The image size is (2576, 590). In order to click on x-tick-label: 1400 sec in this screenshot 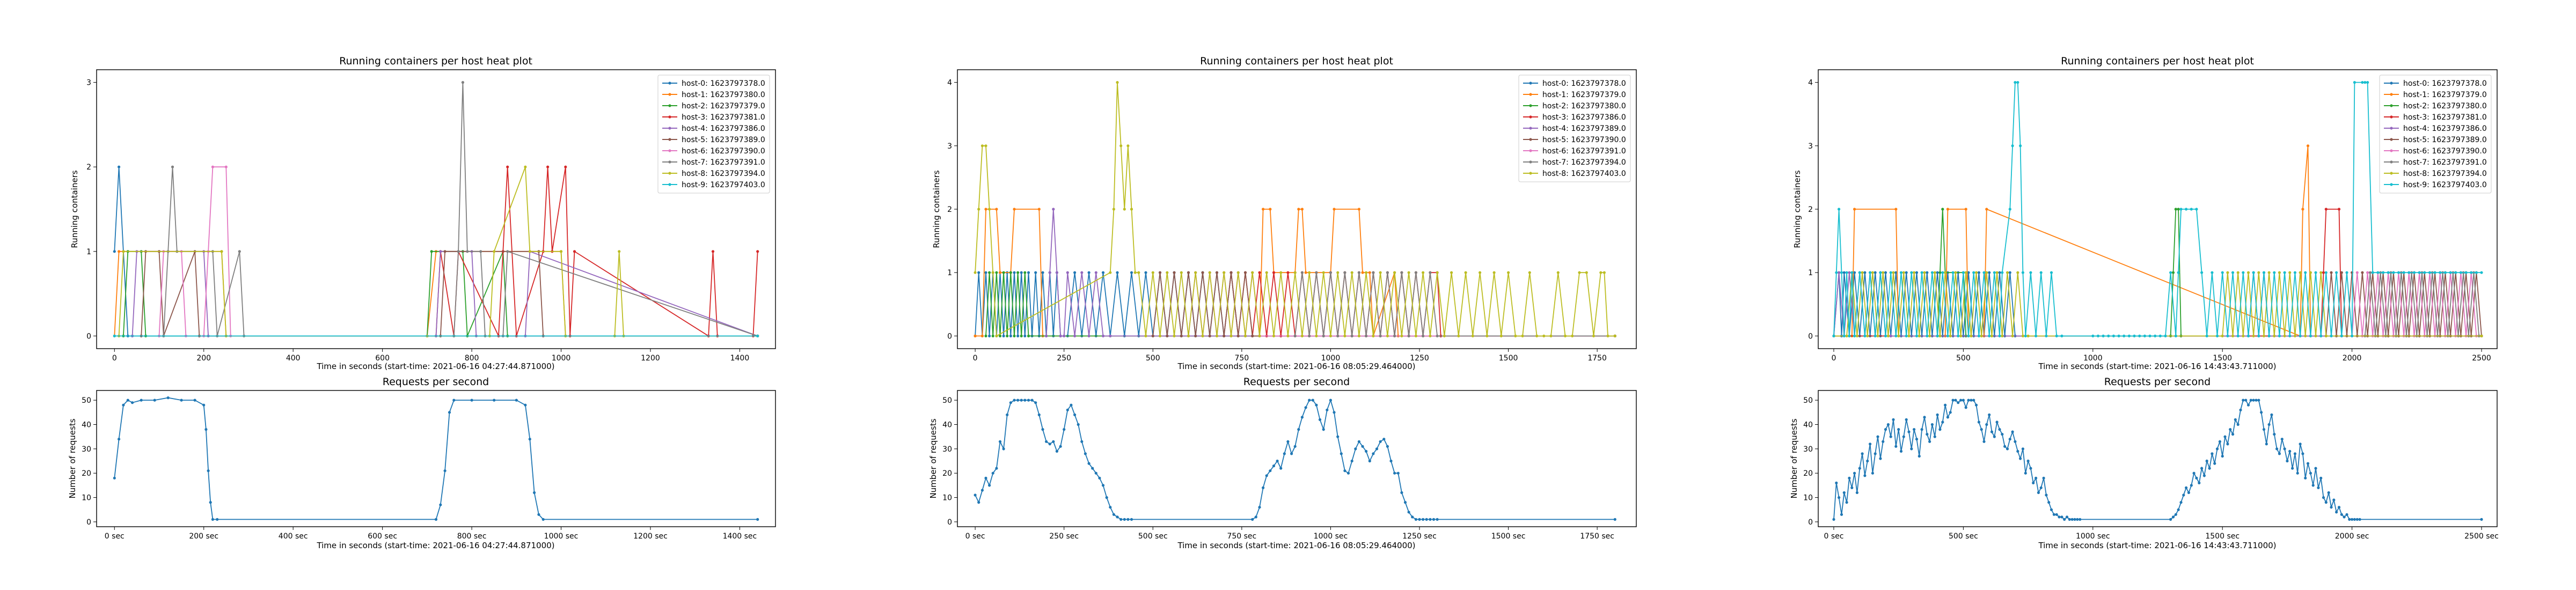, I will do `click(740, 536)`.